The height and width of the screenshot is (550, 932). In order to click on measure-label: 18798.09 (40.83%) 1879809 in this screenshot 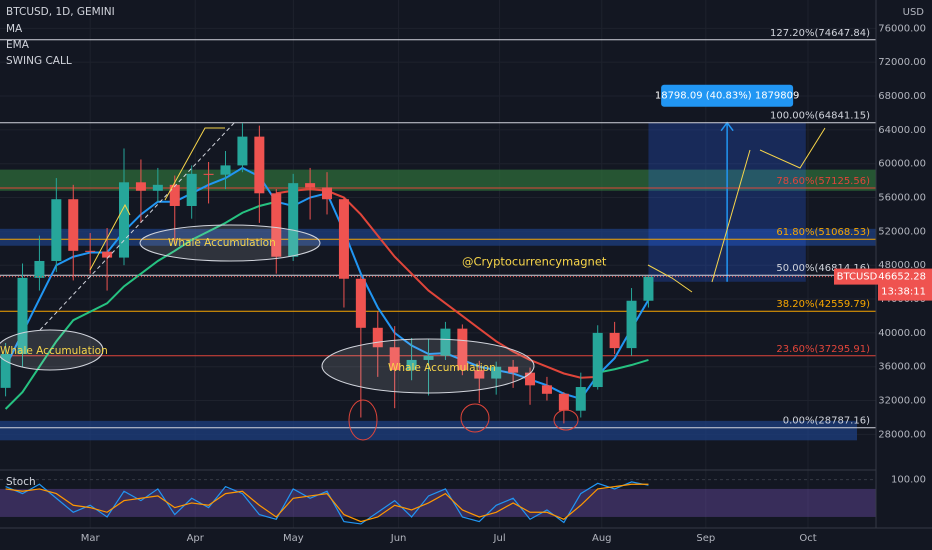, I will do `click(727, 96)`.